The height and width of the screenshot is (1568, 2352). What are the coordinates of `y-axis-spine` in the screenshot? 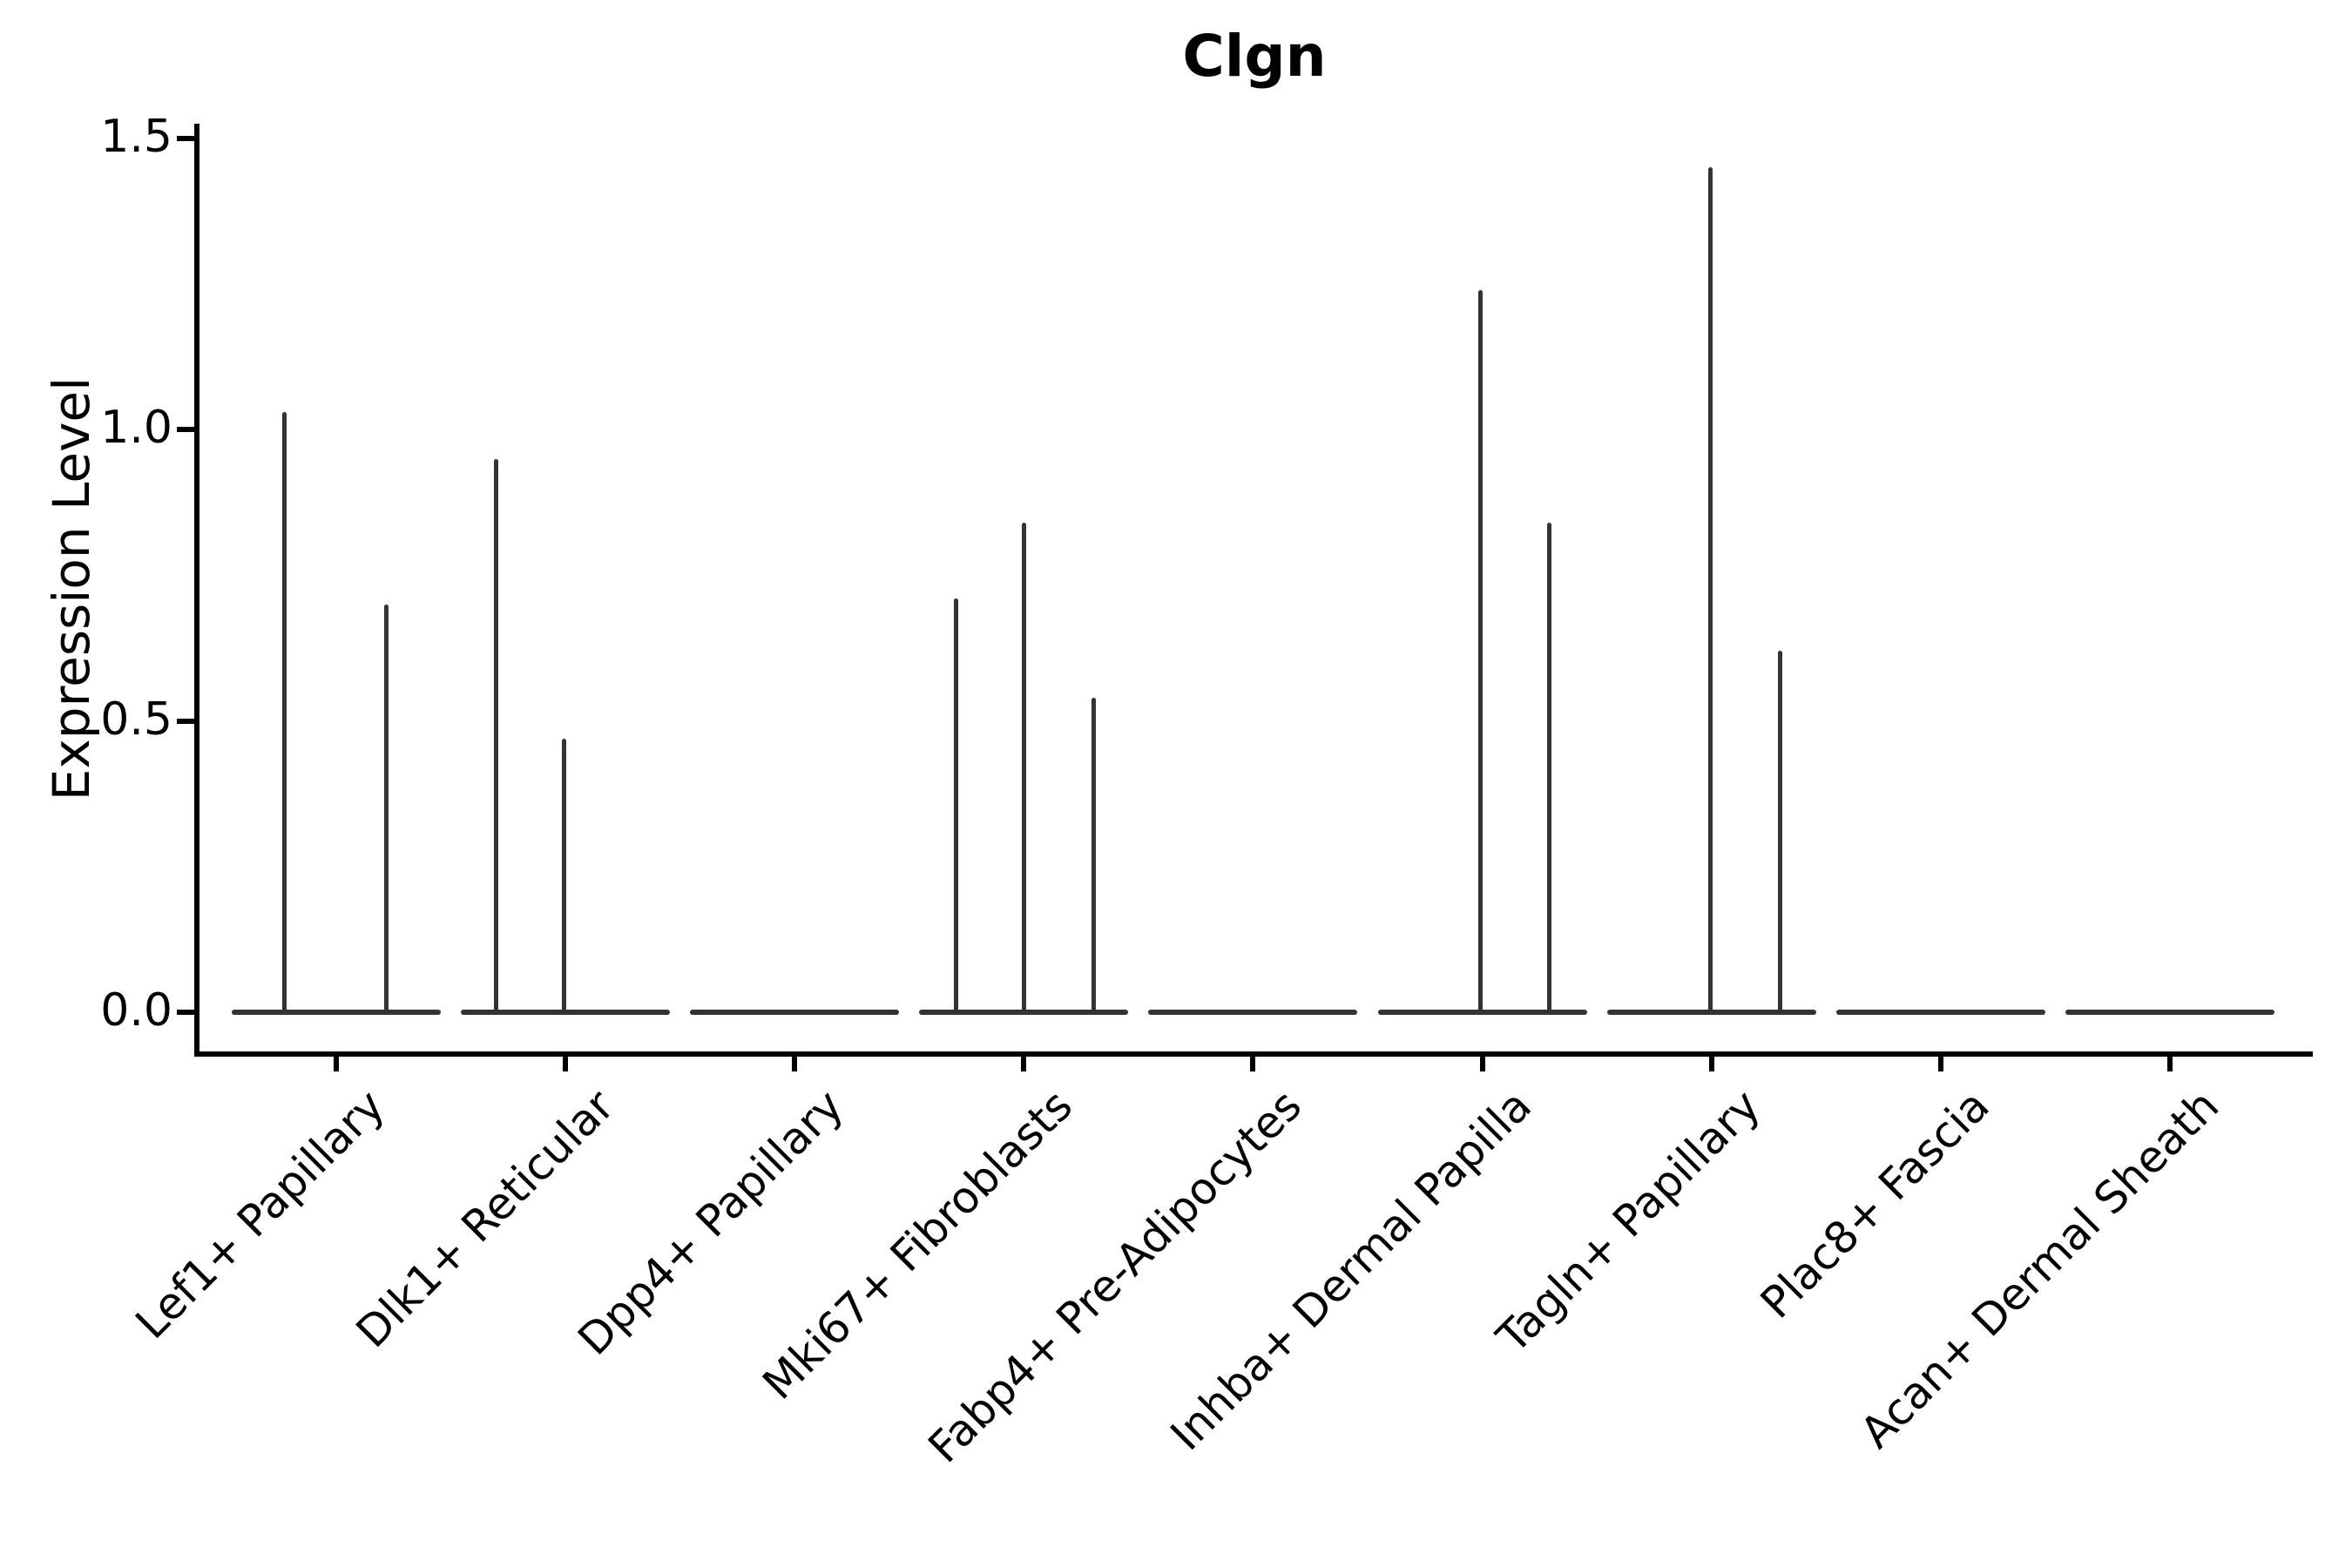 It's located at (196, 590).